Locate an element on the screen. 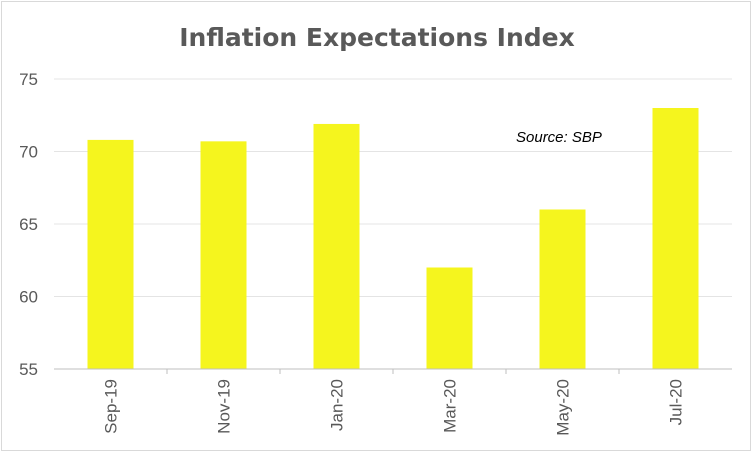  chart-title: Inflation Expectations Index is located at coordinates (377, 37).